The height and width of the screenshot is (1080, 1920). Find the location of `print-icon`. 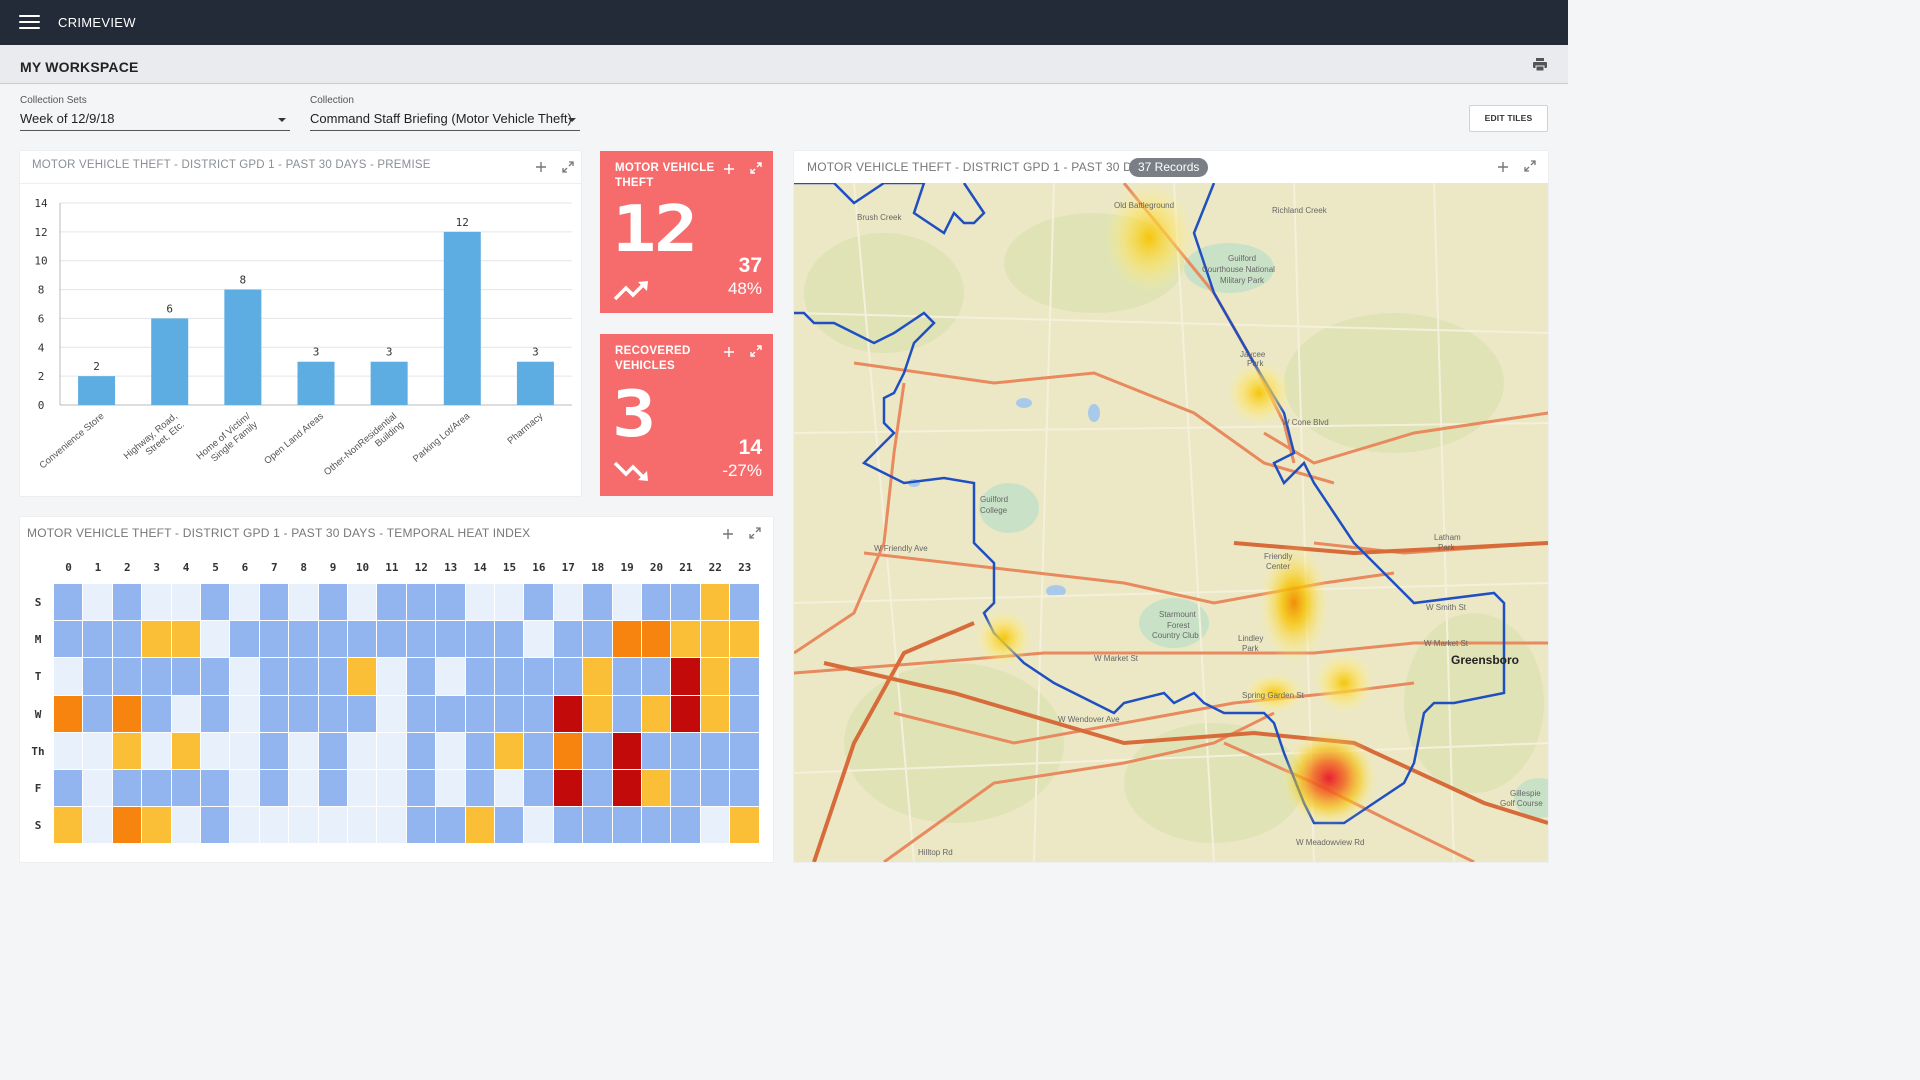

print-icon is located at coordinates (1540, 64).